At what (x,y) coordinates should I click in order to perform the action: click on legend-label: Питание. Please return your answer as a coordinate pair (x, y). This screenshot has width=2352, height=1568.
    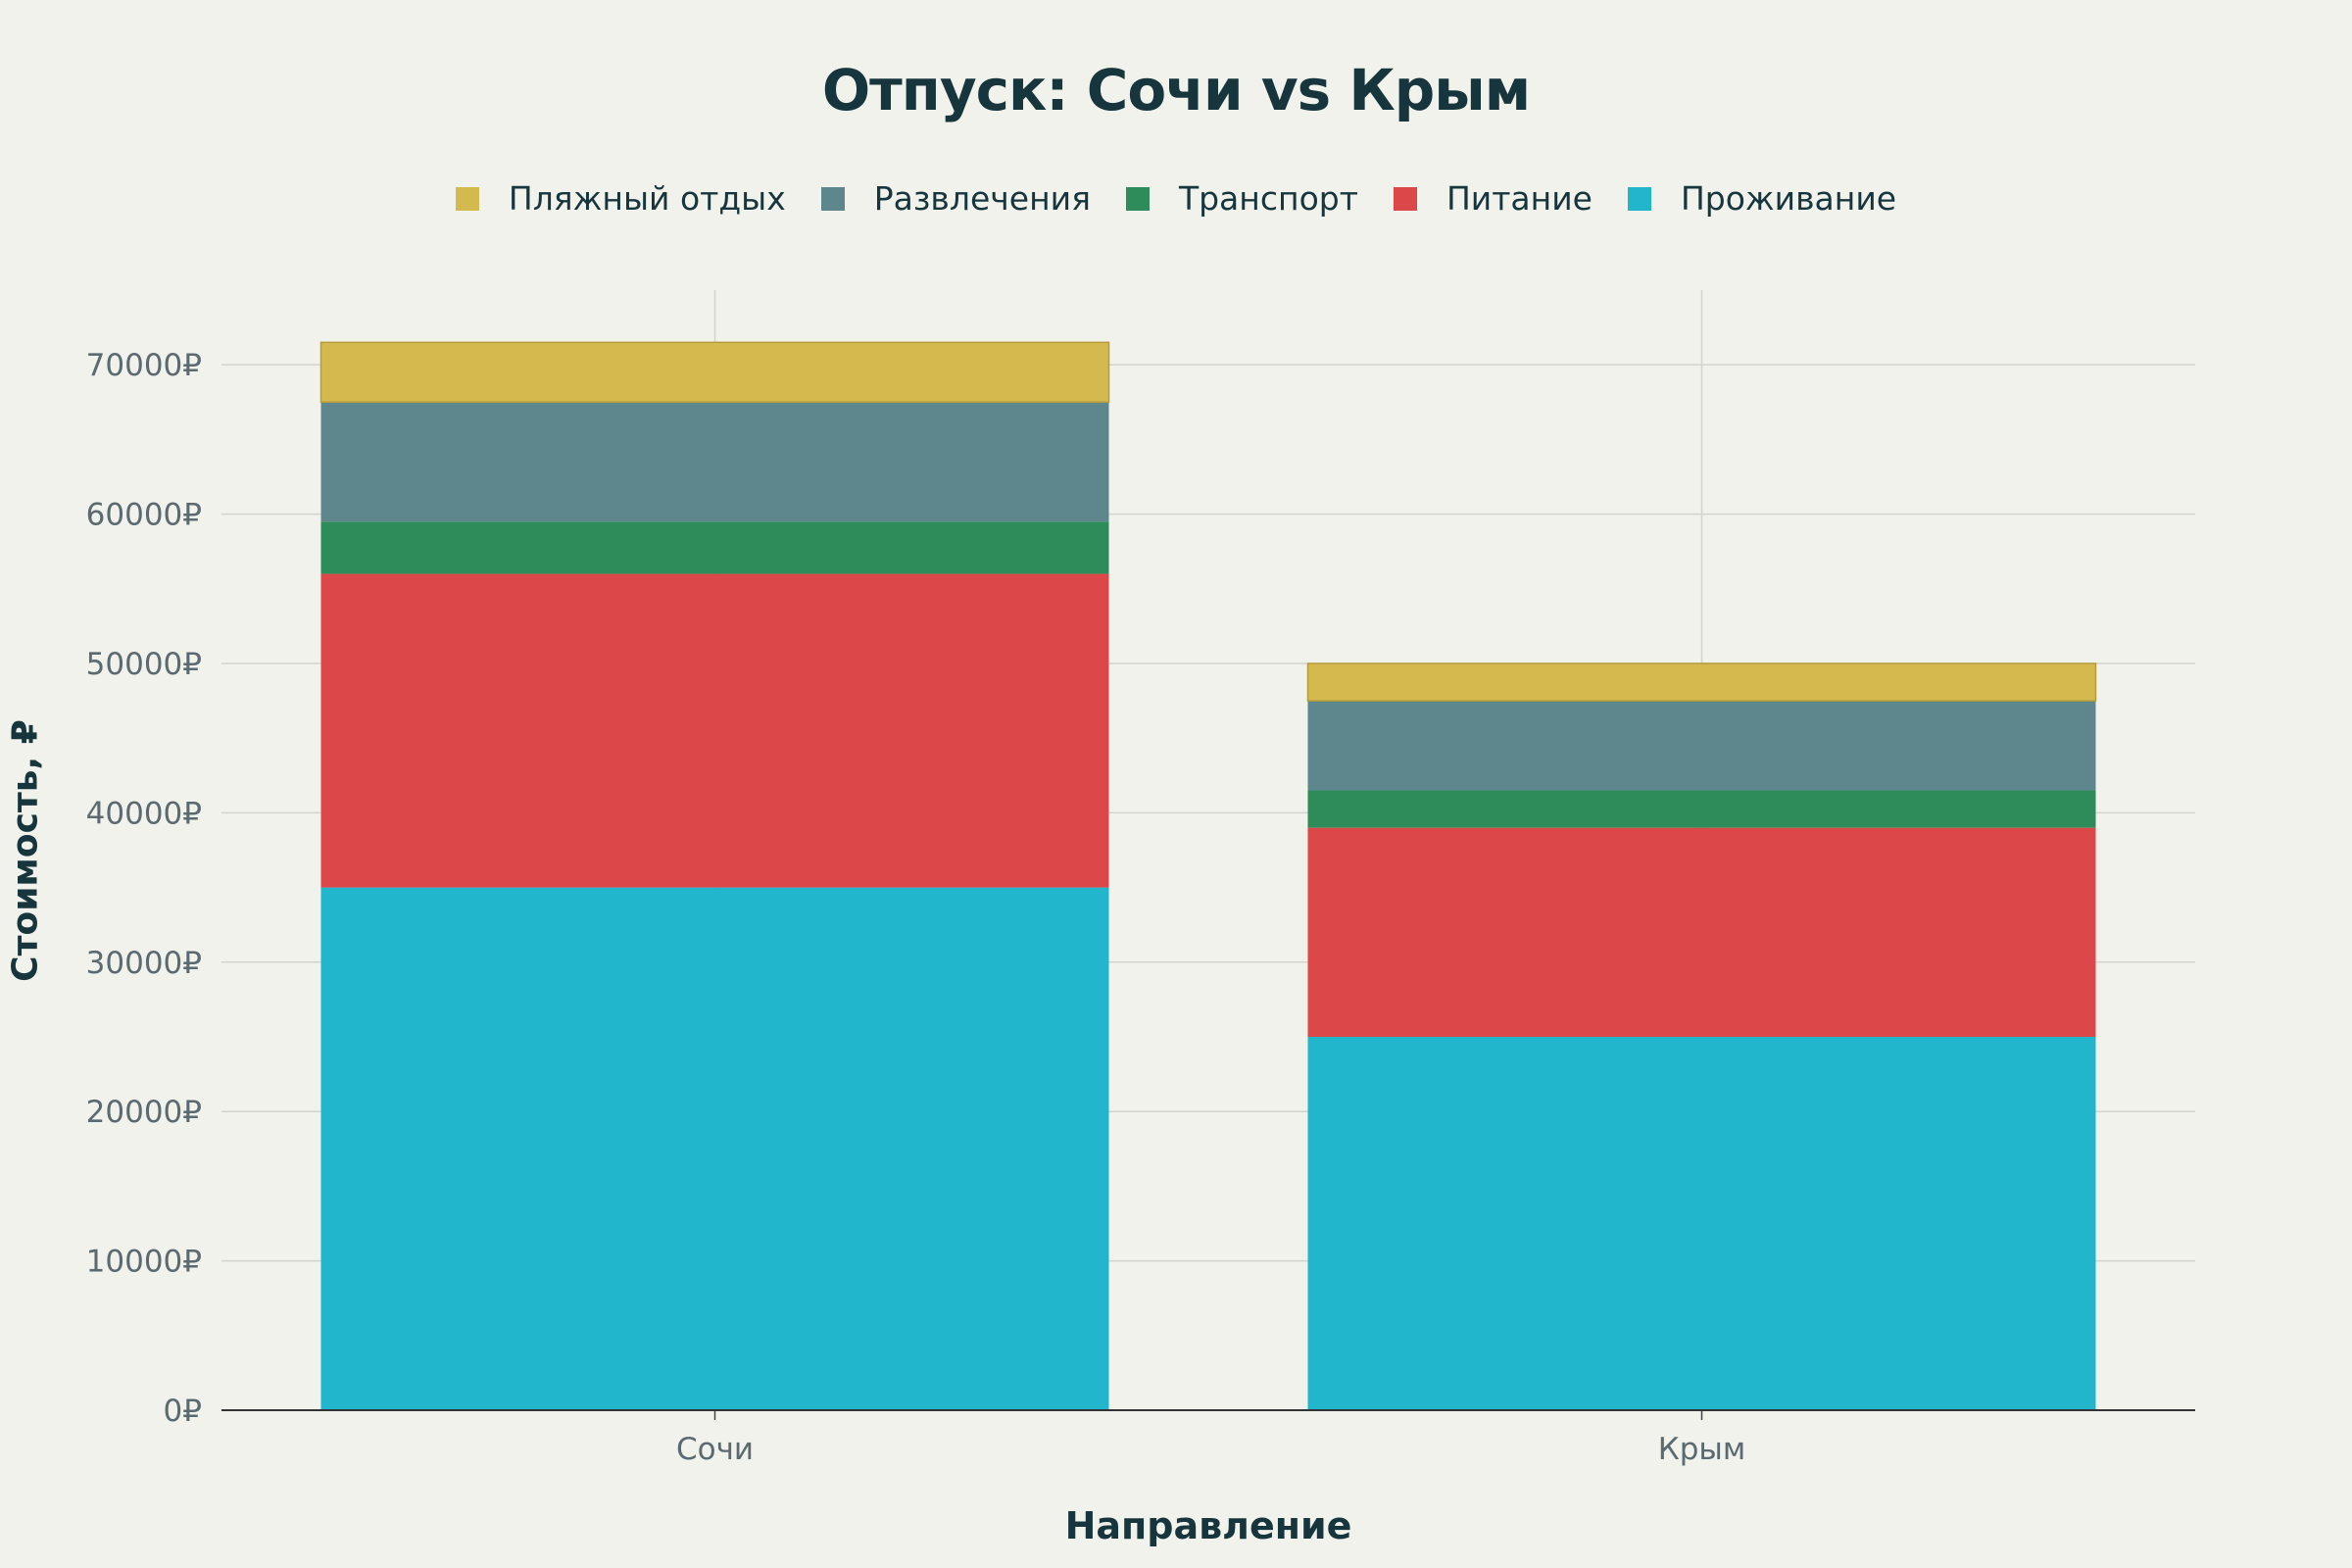
    Looking at the image, I should click on (1519, 198).